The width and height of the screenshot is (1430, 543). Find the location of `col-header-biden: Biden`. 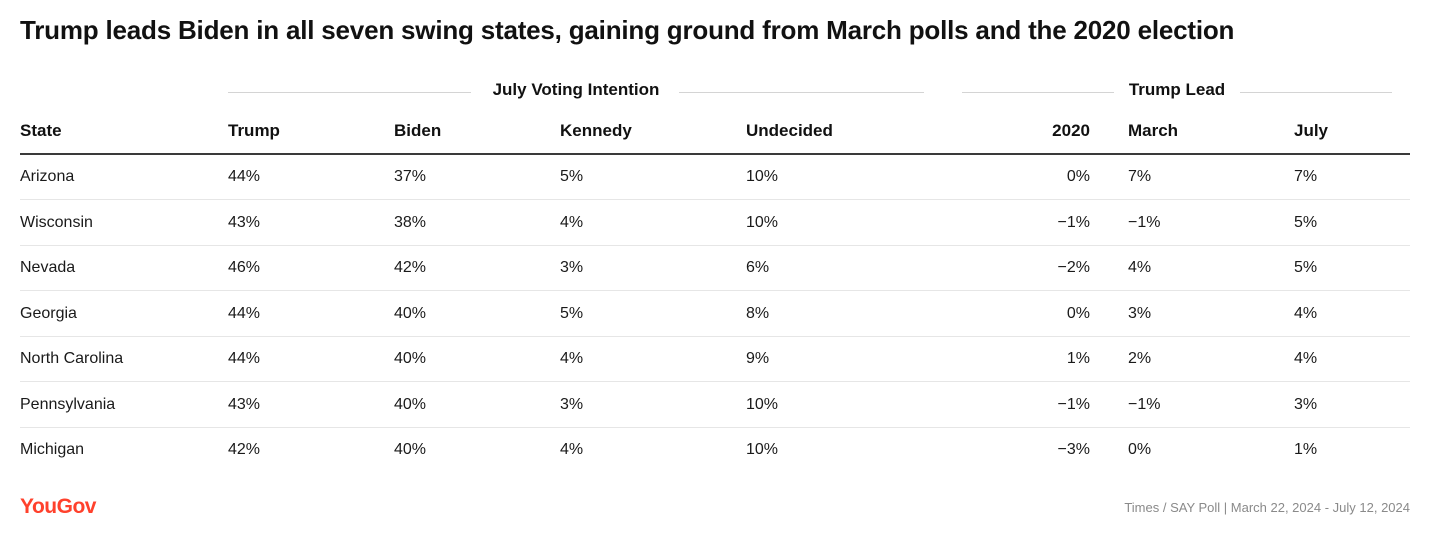

col-header-biden: Biden is located at coordinates (418, 130).